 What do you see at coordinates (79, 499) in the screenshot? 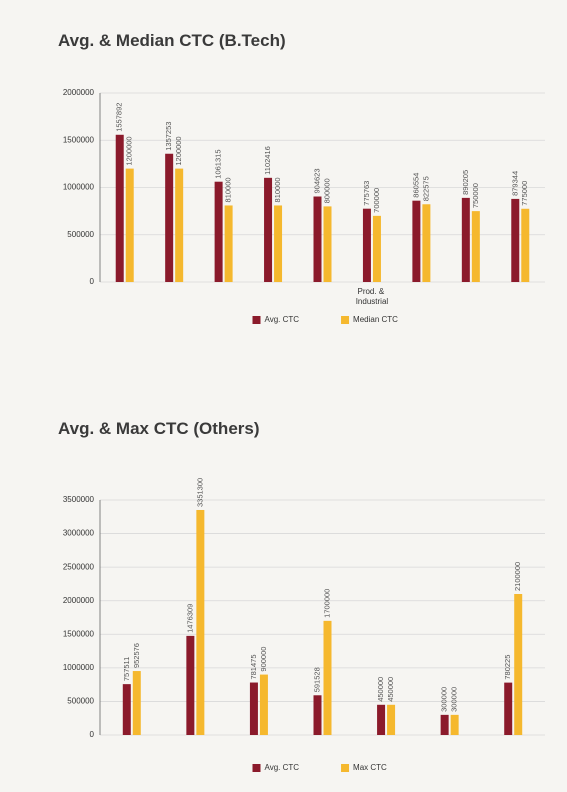
I see `y-tick-label: 3500000` at bounding box center [79, 499].